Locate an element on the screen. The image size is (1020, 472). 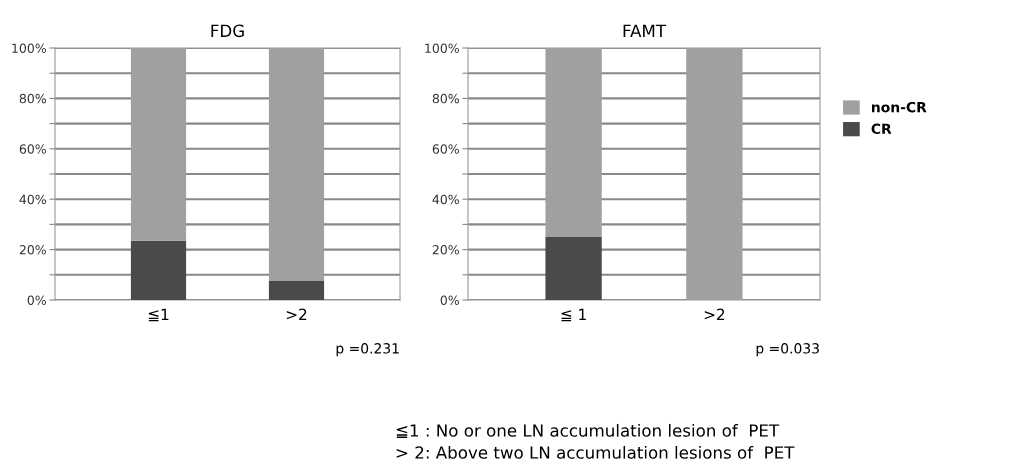
text: ≦1 : No or one LN accumulation lesion of PET is located at coordinates (588, 430).